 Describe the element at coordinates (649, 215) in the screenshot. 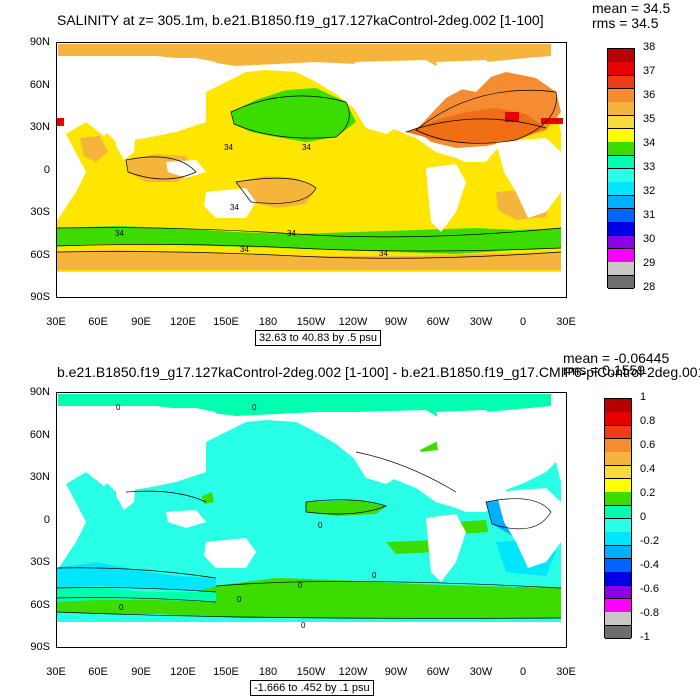

I see `colorbar-tick-label: 31` at that location.